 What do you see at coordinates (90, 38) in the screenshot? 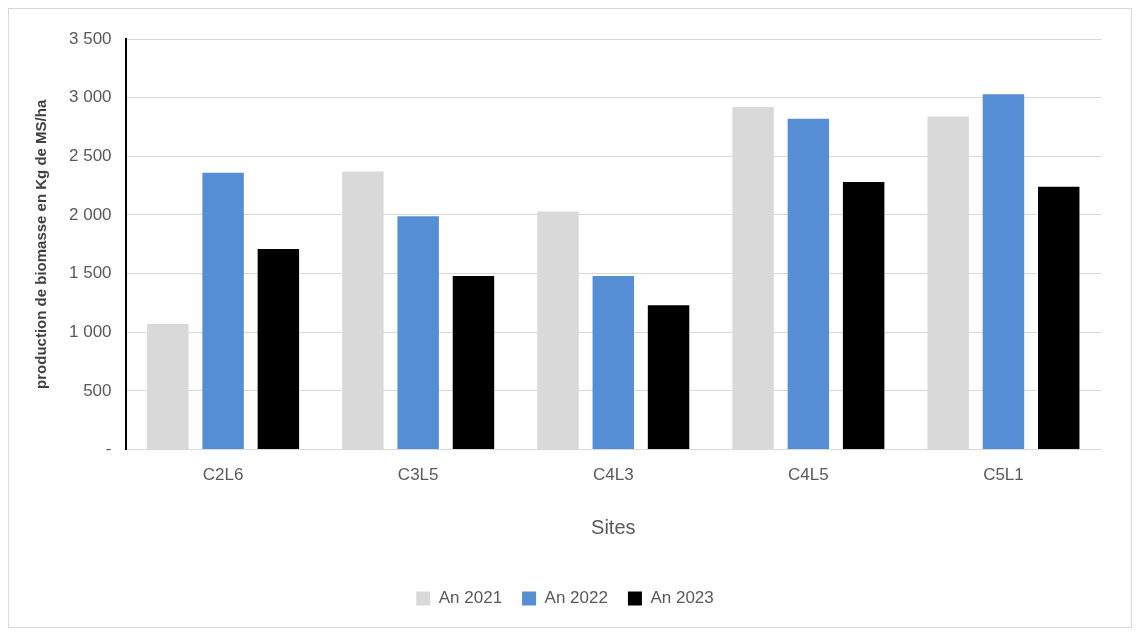
I see `y-tick-label: 3 500` at bounding box center [90, 38].